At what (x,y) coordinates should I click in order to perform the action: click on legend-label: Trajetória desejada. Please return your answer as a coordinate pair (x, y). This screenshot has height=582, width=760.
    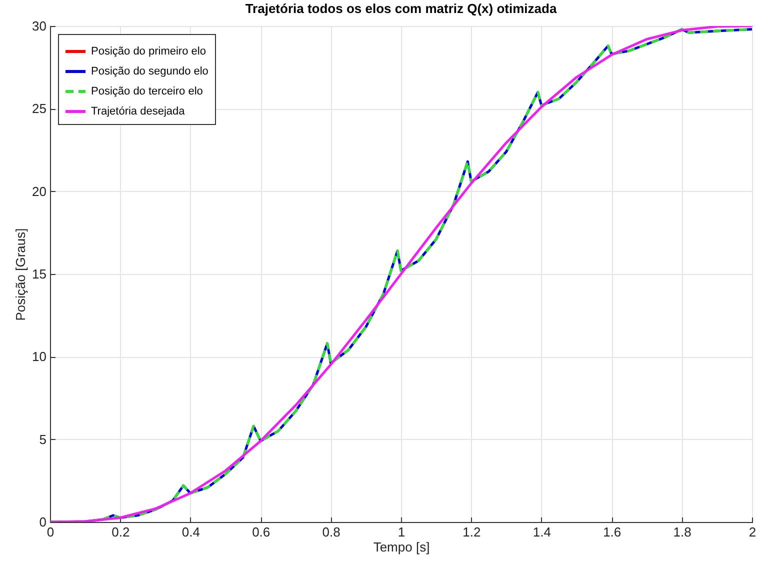
    Looking at the image, I should click on (138, 112).